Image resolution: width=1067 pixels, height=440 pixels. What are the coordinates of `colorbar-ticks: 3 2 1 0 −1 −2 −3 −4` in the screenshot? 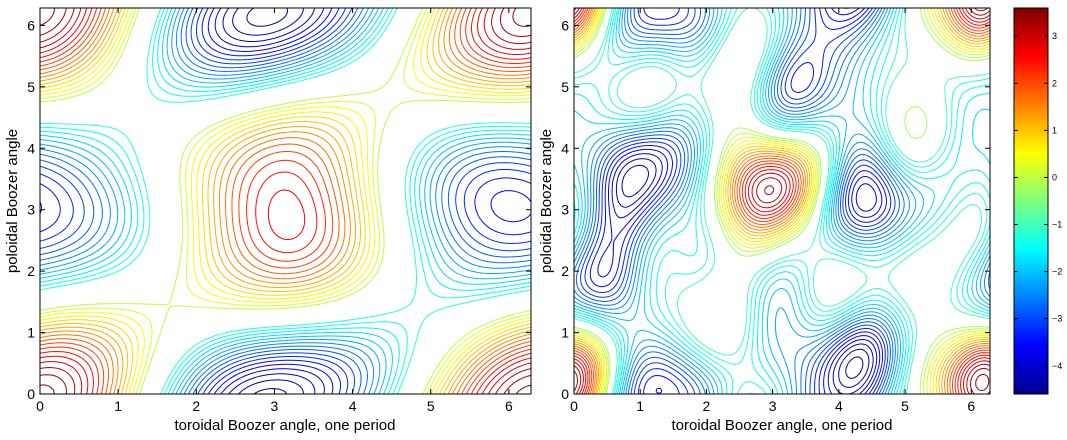 It's located at (1038, 201).